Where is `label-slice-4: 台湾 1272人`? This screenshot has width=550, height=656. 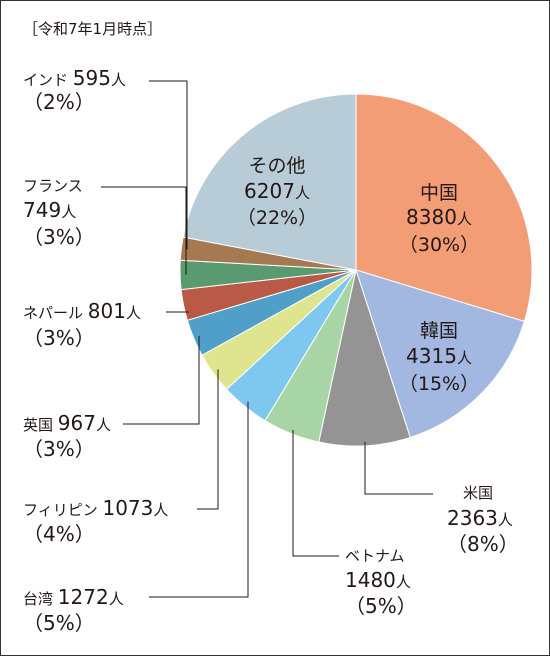
label-slice-4: 台湾 1272人 is located at coordinates (73, 597).